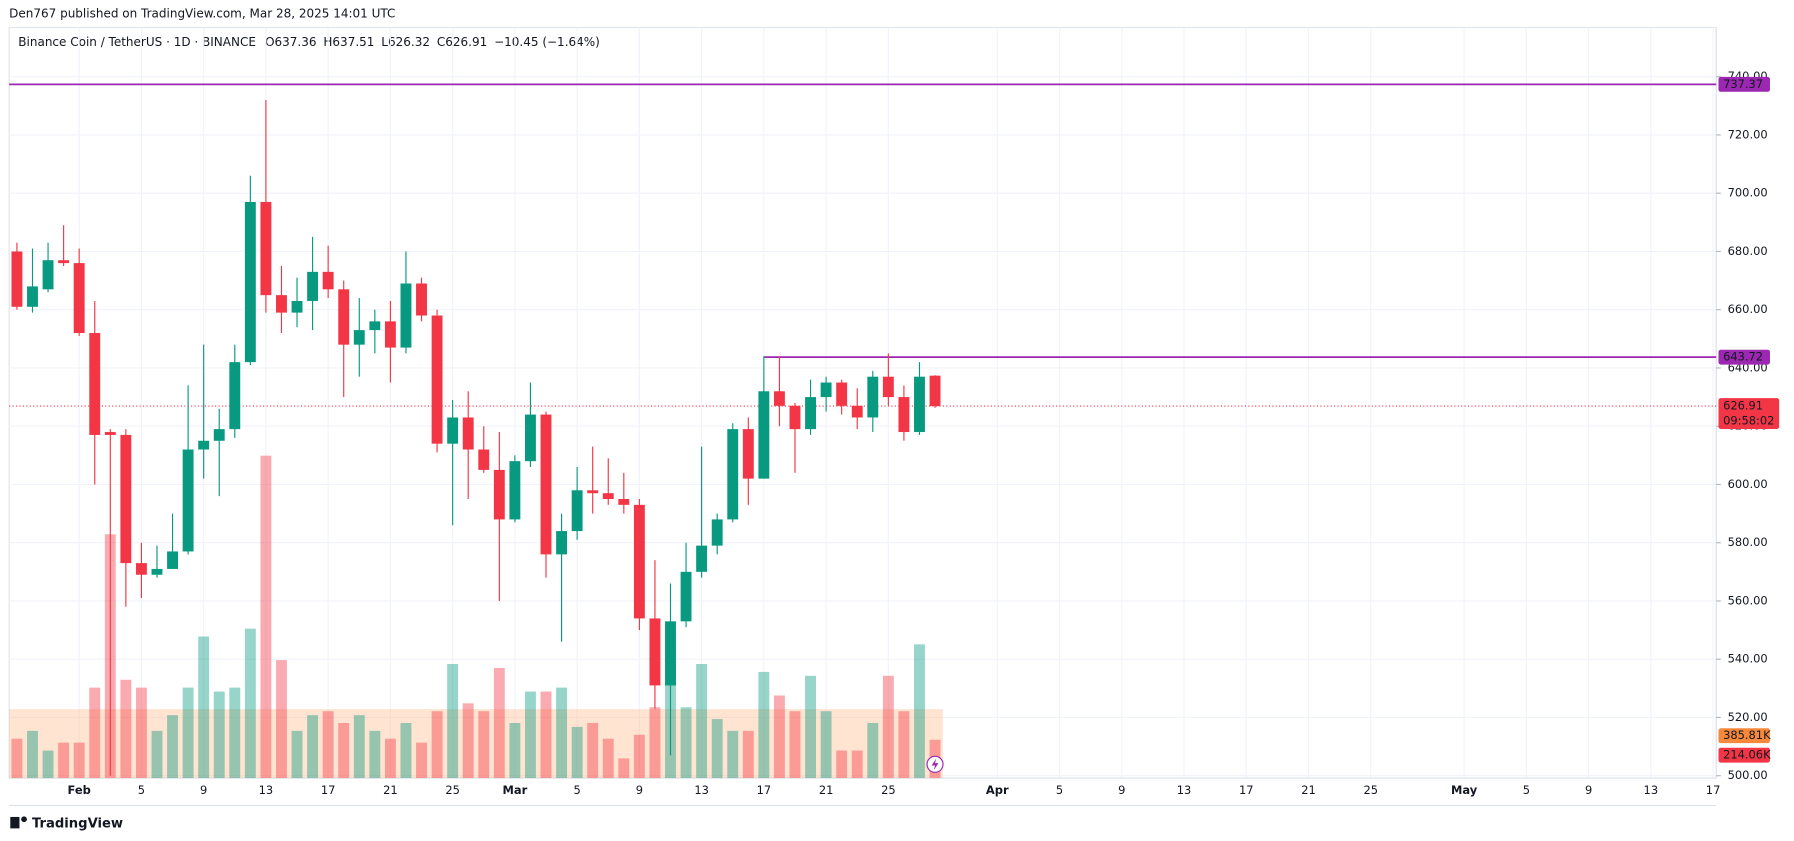 The height and width of the screenshot is (841, 1794). I want to click on level-label: 737.37, so click(1743, 84).